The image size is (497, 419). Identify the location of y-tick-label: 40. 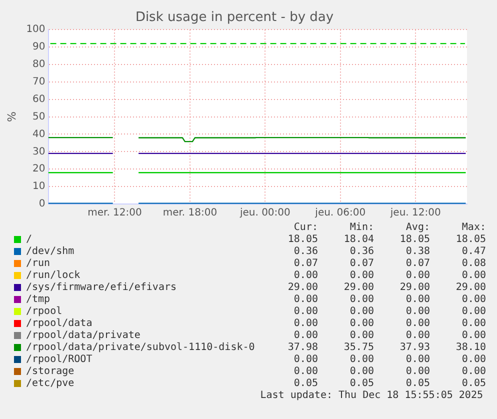
(39, 134).